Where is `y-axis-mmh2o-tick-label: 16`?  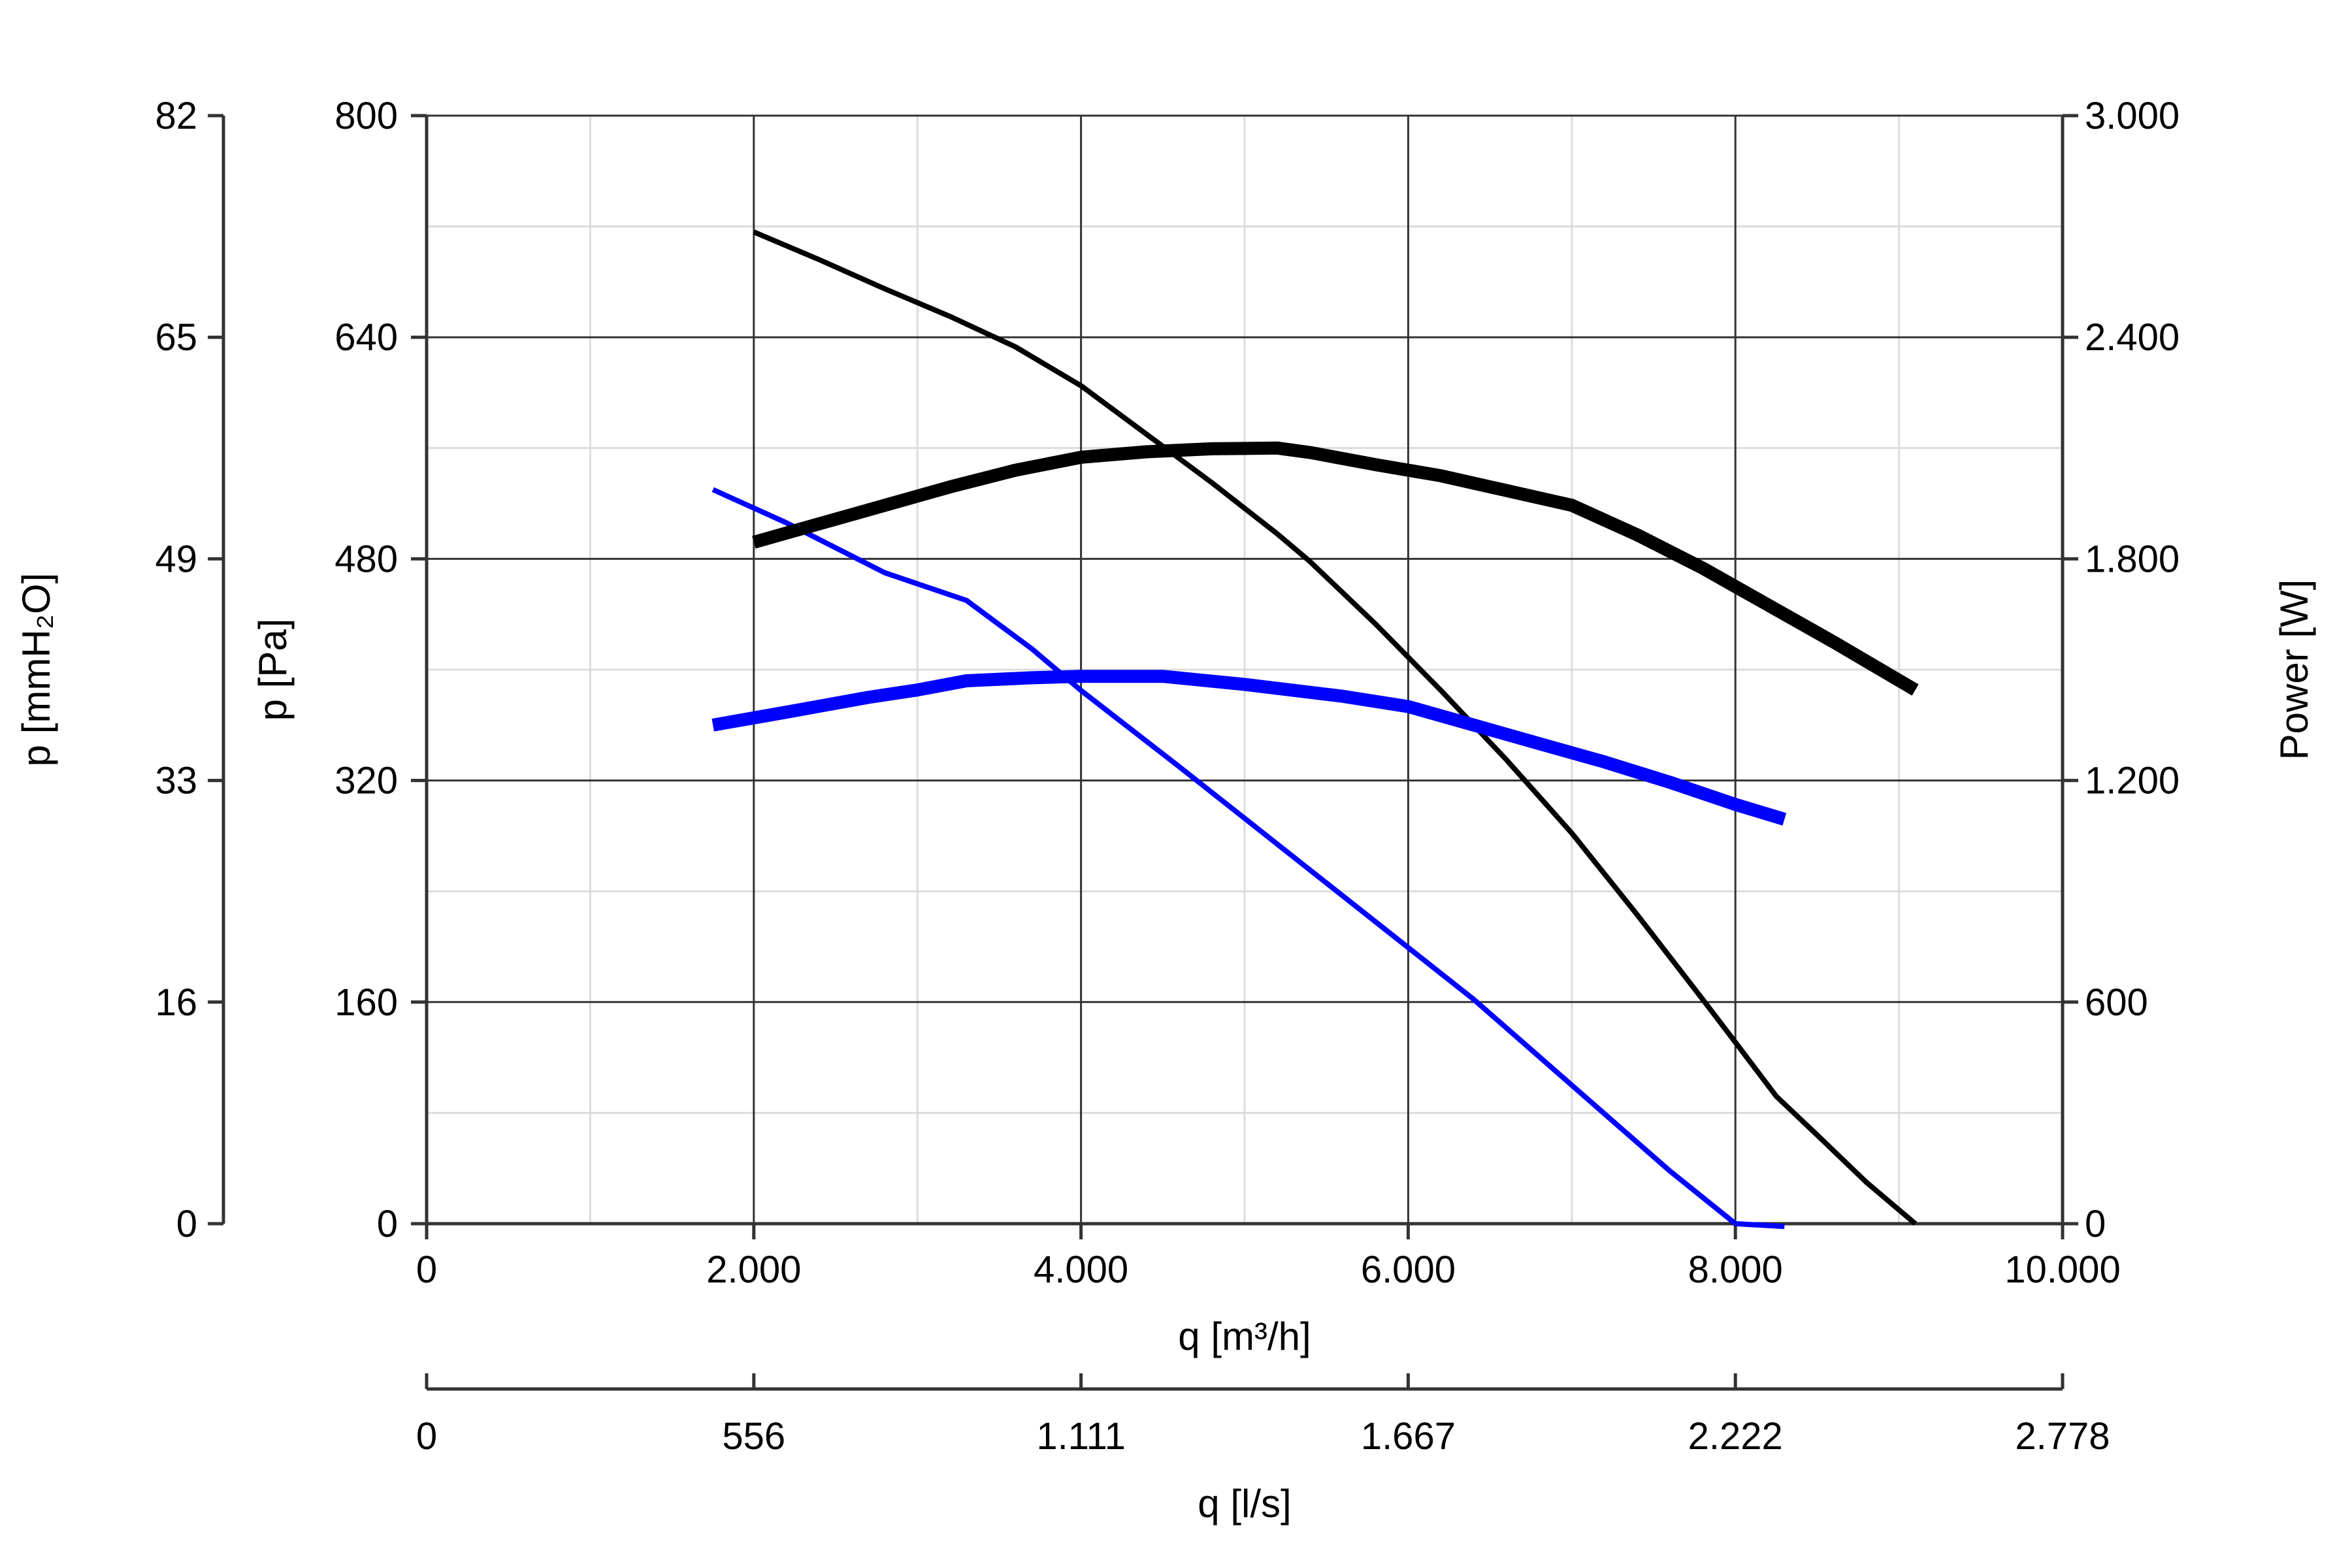 y-axis-mmh2o-tick-label: 16 is located at coordinates (176, 1002).